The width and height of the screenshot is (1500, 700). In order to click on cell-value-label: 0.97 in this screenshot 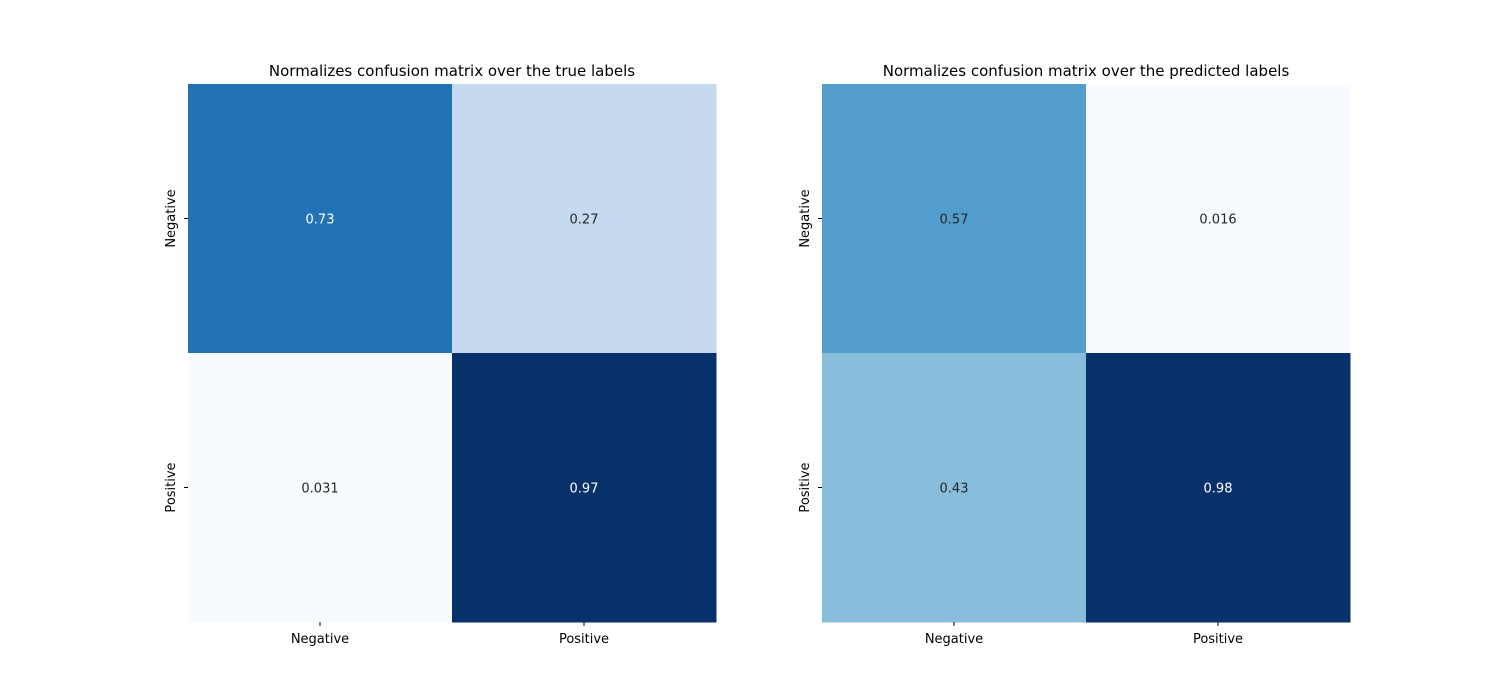, I will do `click(584, 489)`.